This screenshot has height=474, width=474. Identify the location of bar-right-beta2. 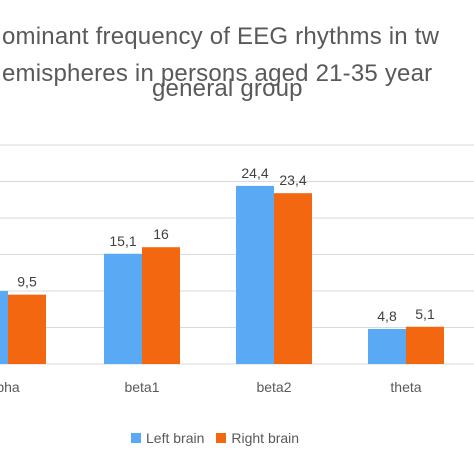
(293, 278).